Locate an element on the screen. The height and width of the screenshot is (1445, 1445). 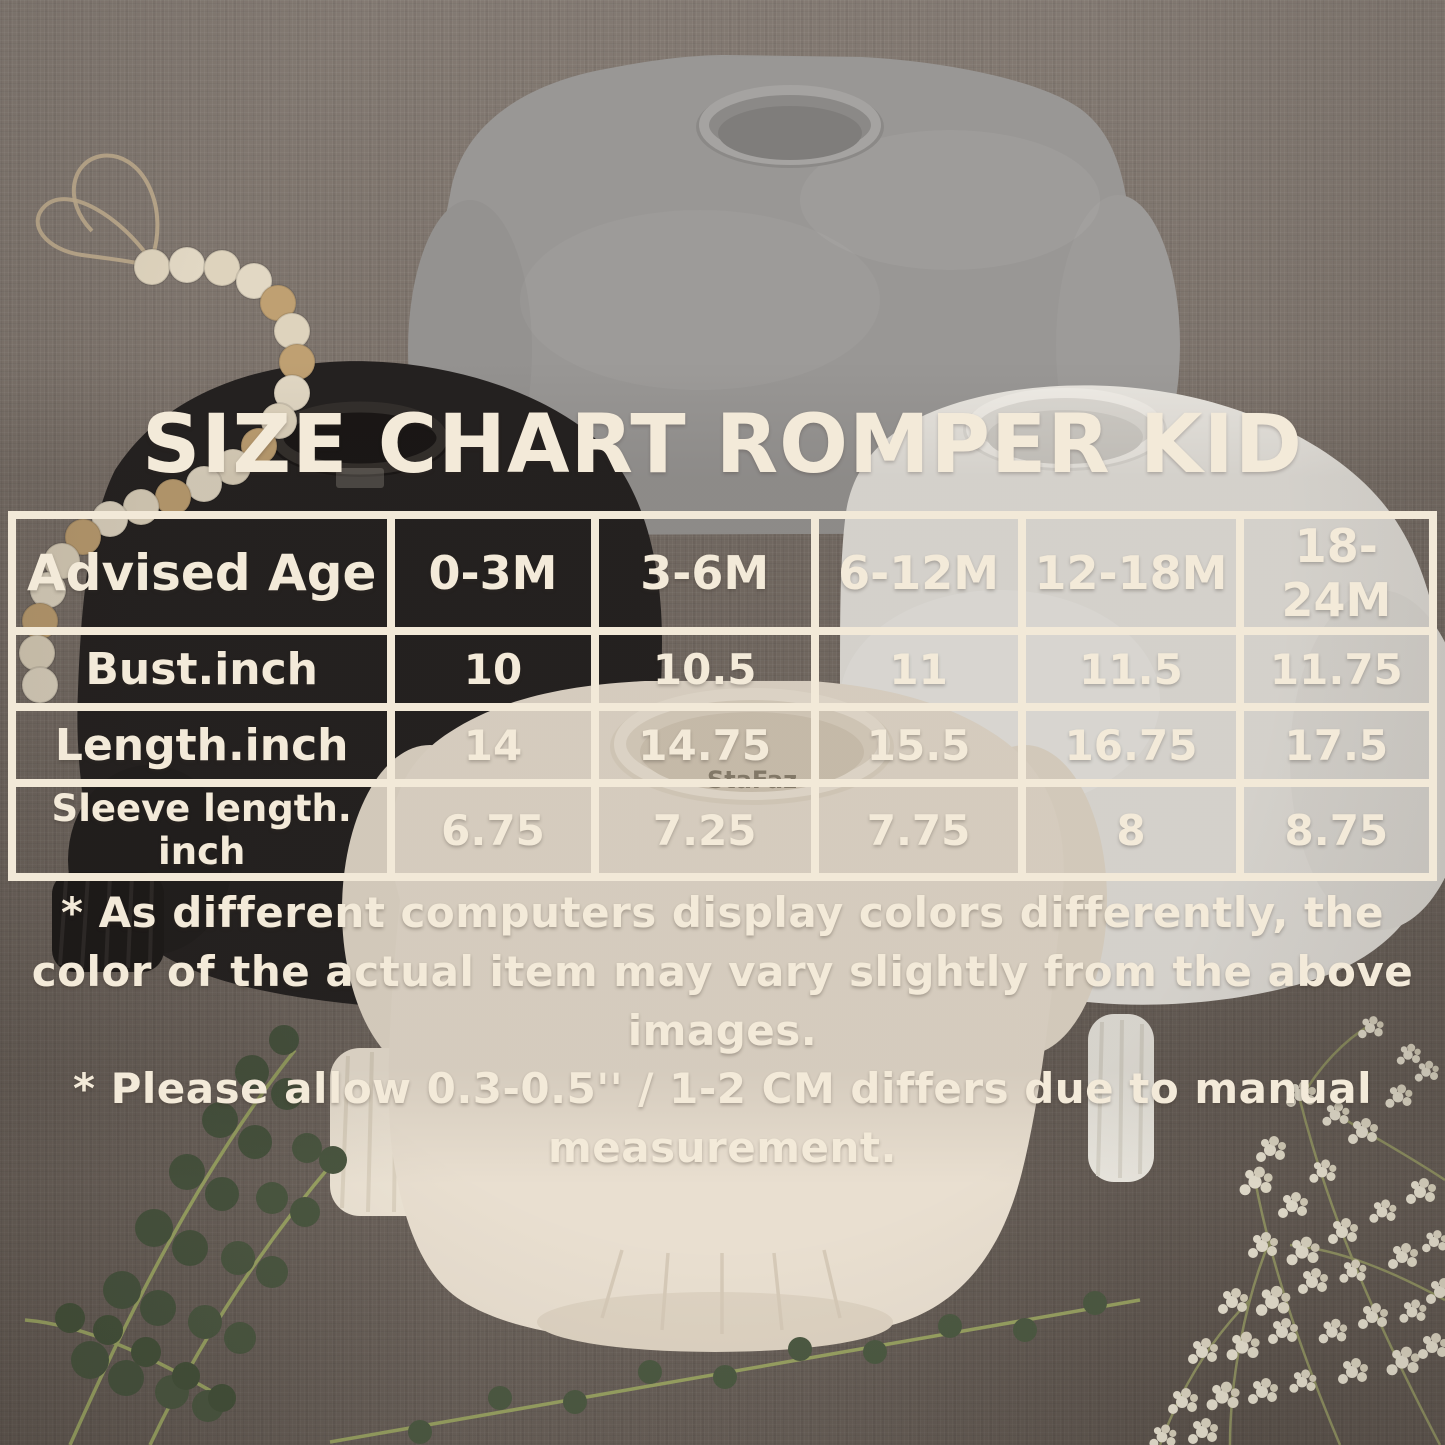
value-cell: 17.5 is located at coordinates (1336, 745).